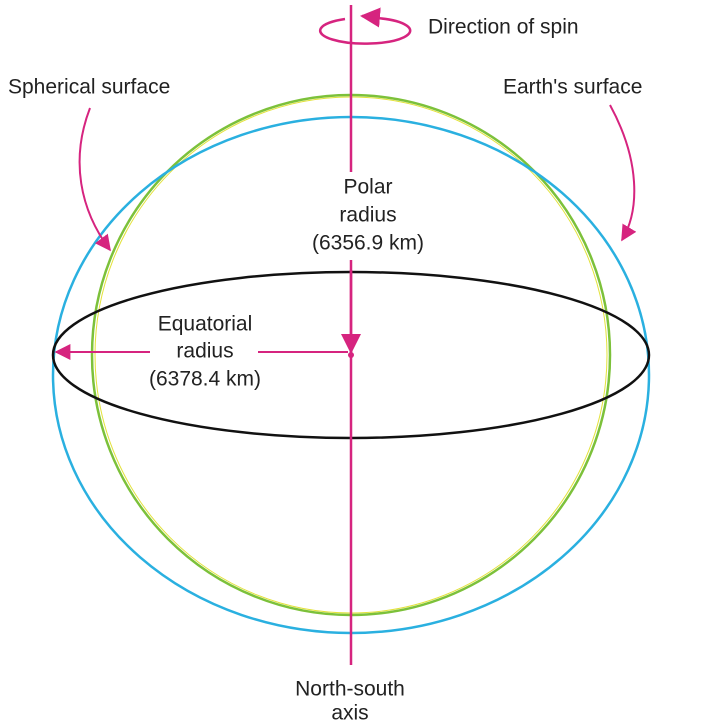 This screenshot has height=725, width=708. Describe the element at coordinates (367, 187) in the screenshot. I see `polar-radius-label: Polar` at that location.